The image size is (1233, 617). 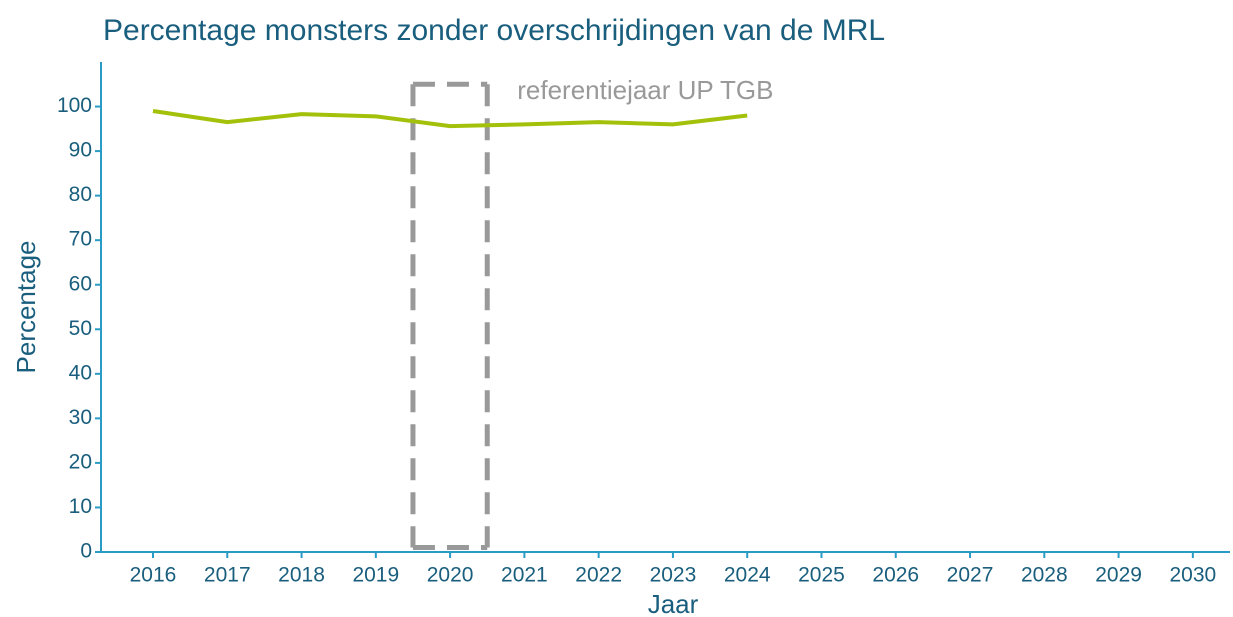 I want to click on x-tick-label: 2030, so click(x=1193, y=575).